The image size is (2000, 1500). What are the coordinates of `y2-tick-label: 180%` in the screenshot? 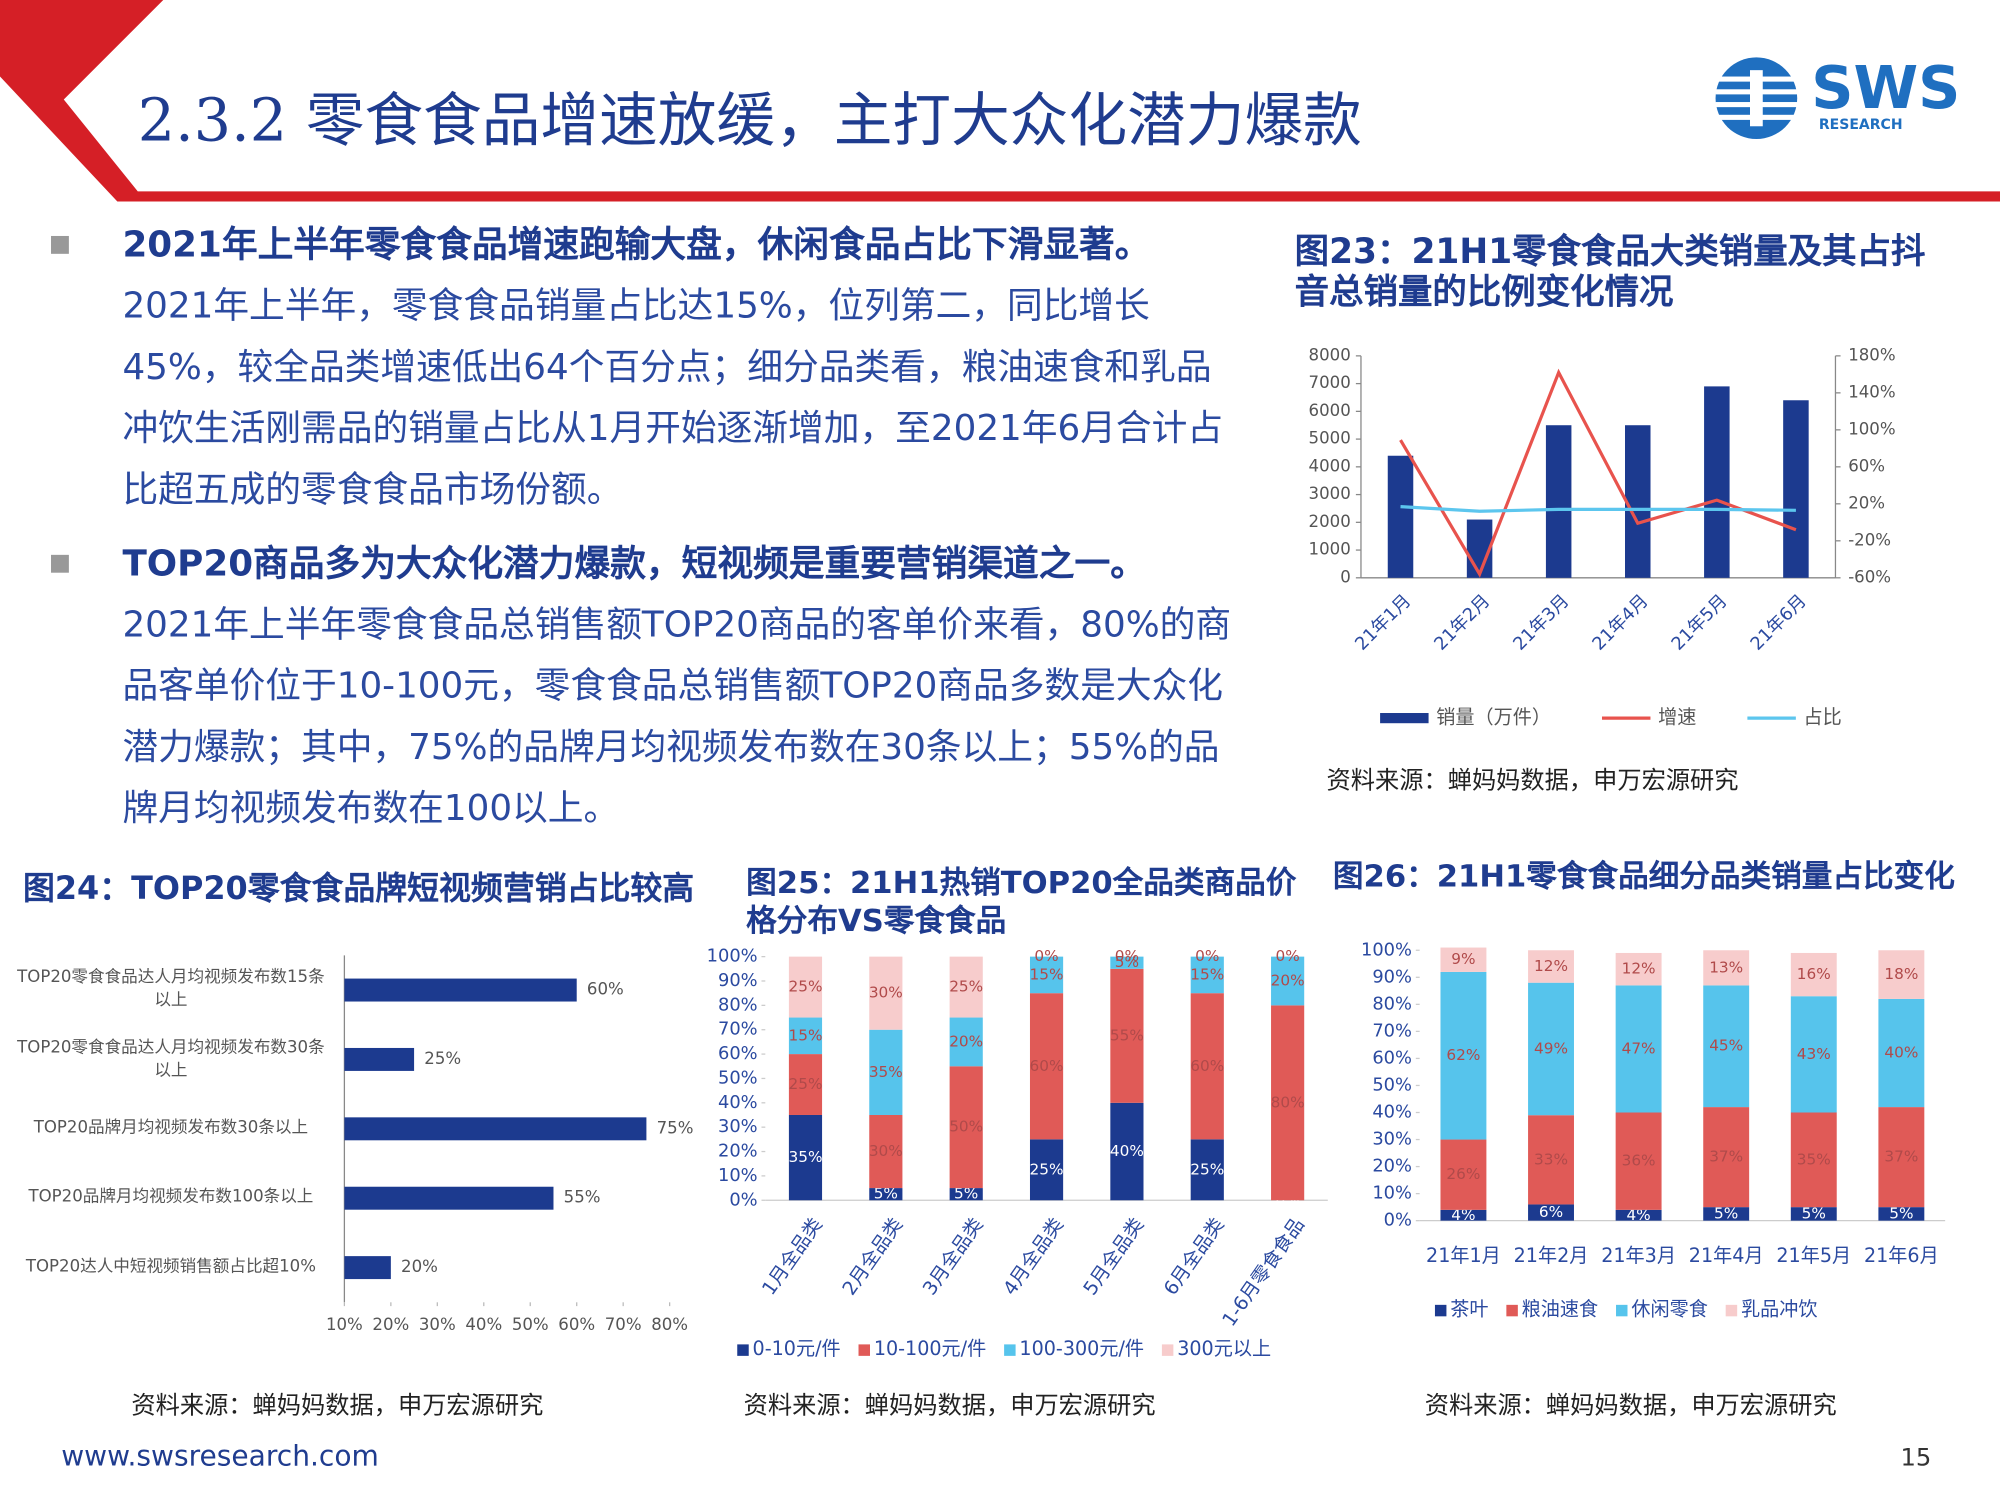 It's located at (1871, 354).